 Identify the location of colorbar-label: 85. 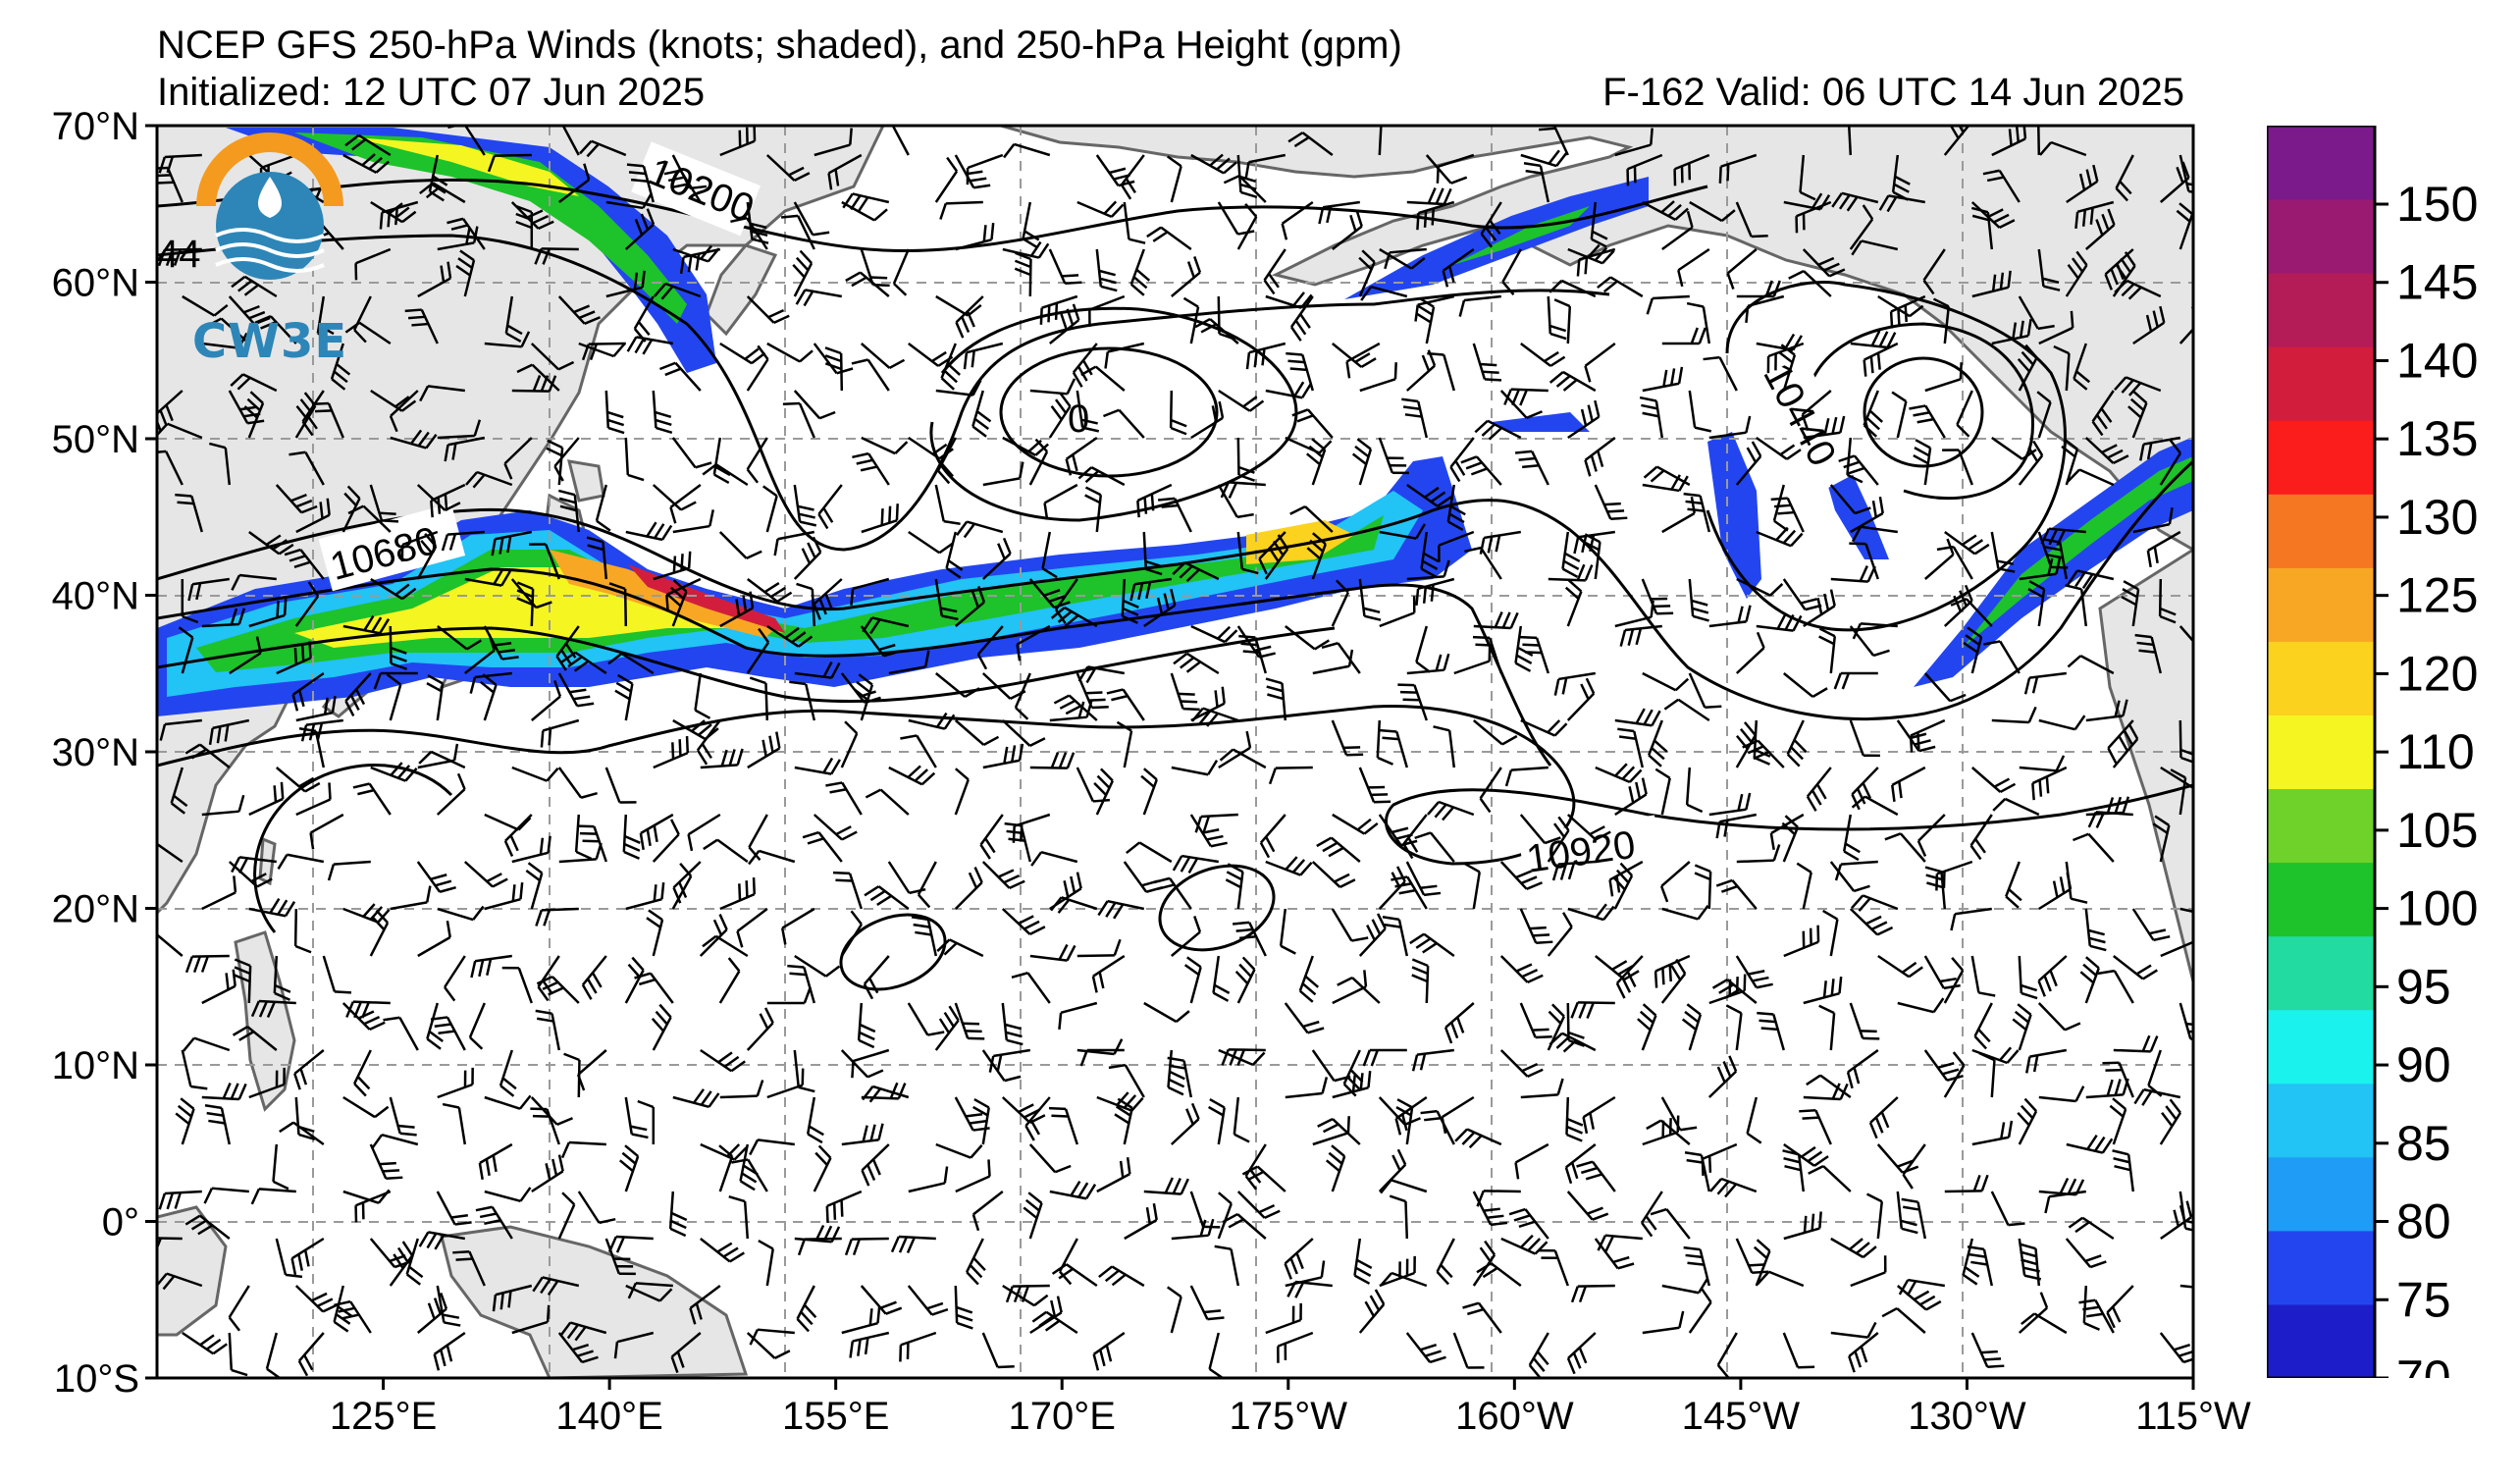
(2423, 1143).